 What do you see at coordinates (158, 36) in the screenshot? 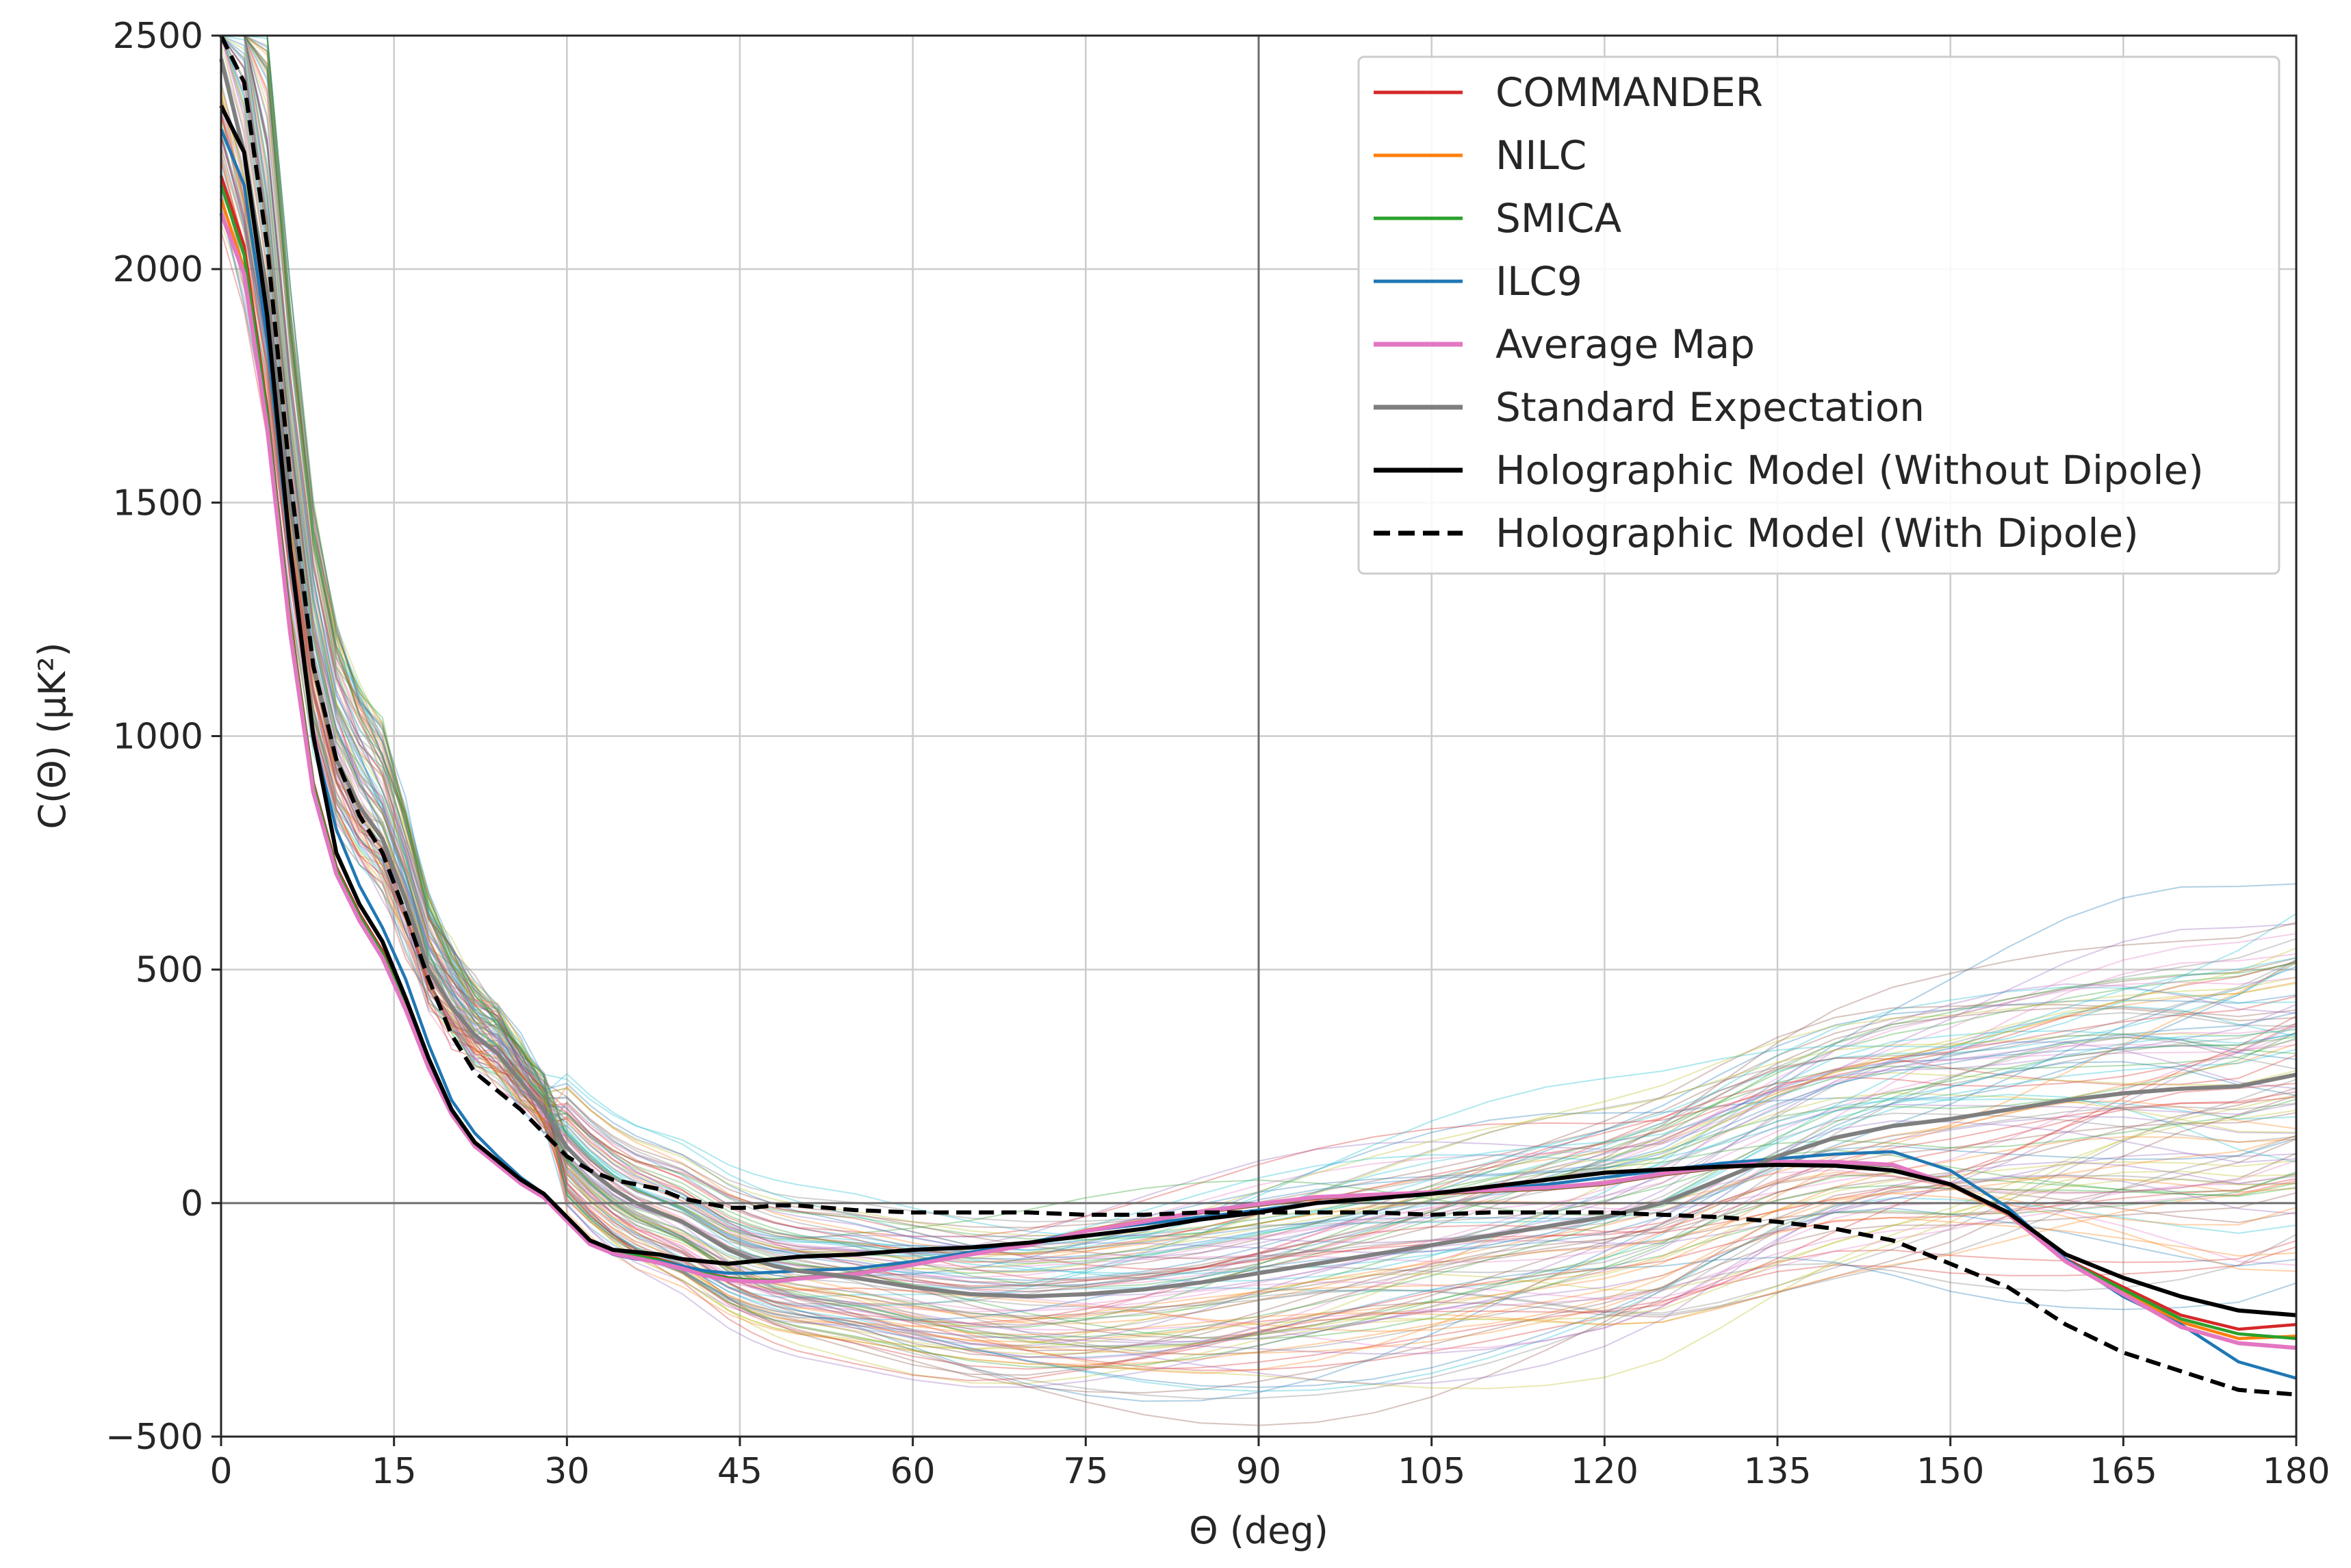
I see `y-tick-label: 2500` at bounding box center [158, 36].